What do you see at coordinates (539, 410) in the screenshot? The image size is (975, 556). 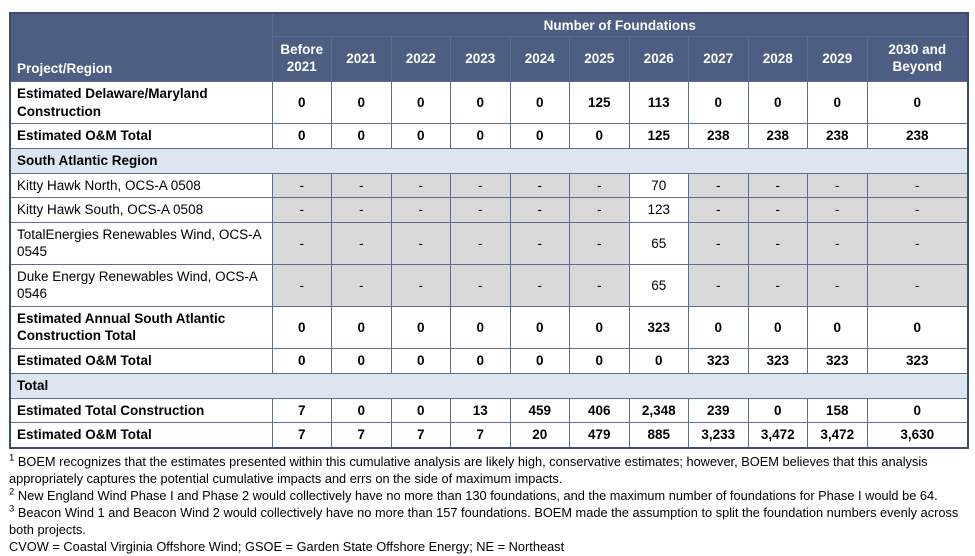 I see `cell-value: 459` at bounding box center [539, 410].